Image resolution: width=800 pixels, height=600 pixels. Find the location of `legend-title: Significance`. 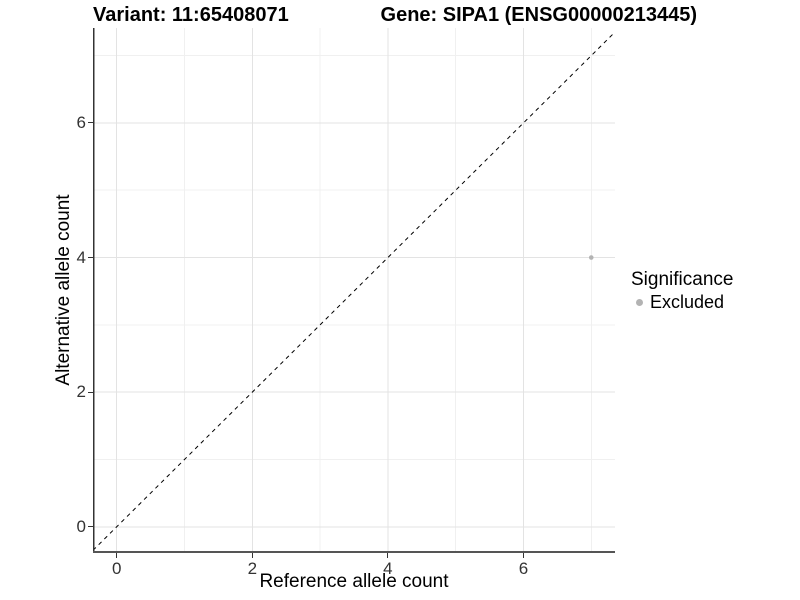

legend-title: Significance is located at coordinates (682, 279).